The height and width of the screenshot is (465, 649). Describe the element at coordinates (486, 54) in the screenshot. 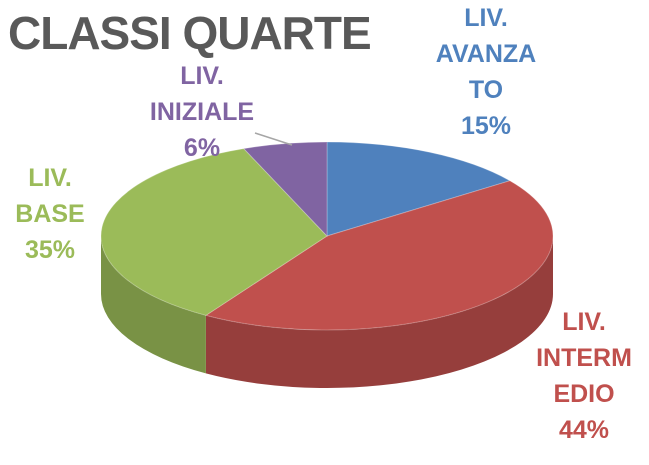

I see `category-label: LIV. AVANZATO` at that location.